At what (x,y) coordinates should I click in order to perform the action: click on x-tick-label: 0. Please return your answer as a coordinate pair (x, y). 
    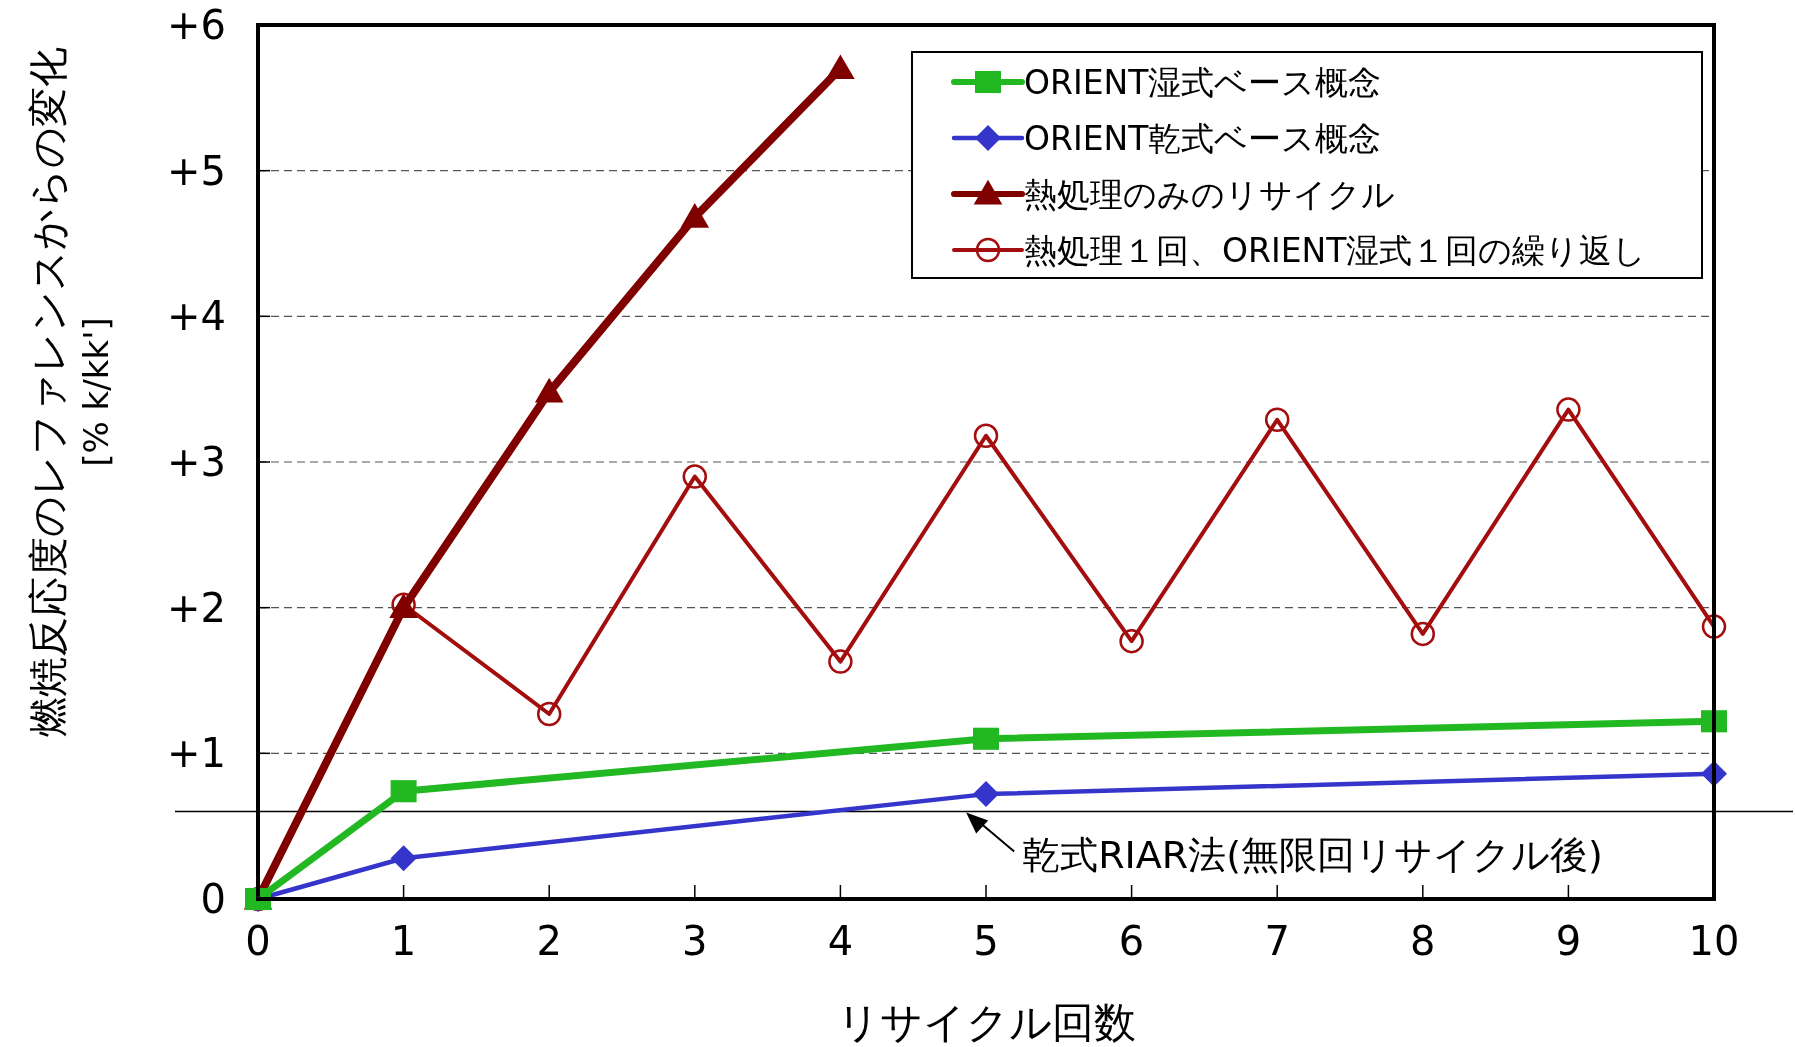
    Looking at the image, I should click on (258, 941).